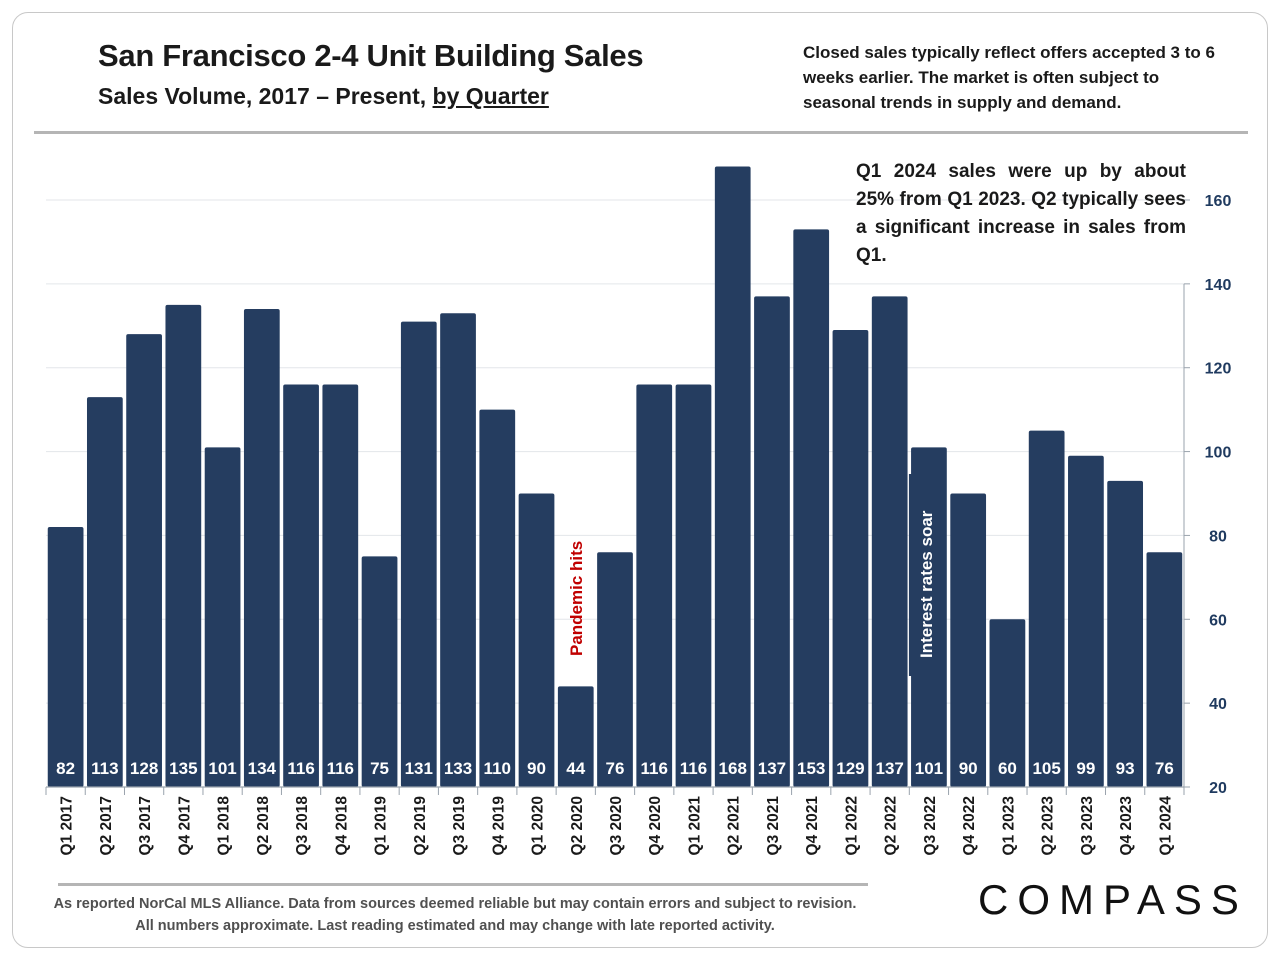 This screenshot has height=960, width=1280. Describe the element at coordinates (1218, 704) in the screenshot. I see `y-tick-label: 40` at that location.